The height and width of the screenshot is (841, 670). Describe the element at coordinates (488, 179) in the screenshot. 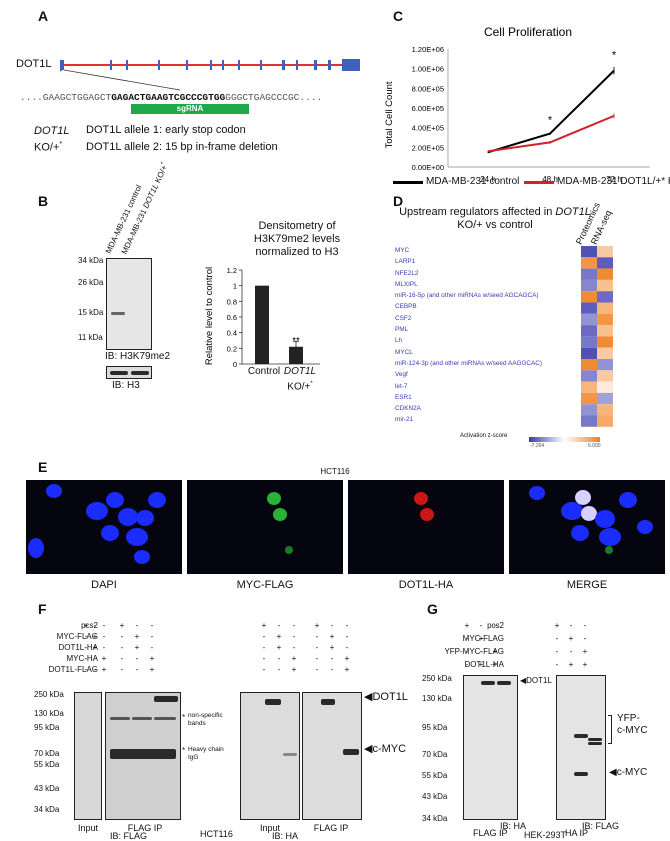

I see `x-tick-label: 24 h` at that location.